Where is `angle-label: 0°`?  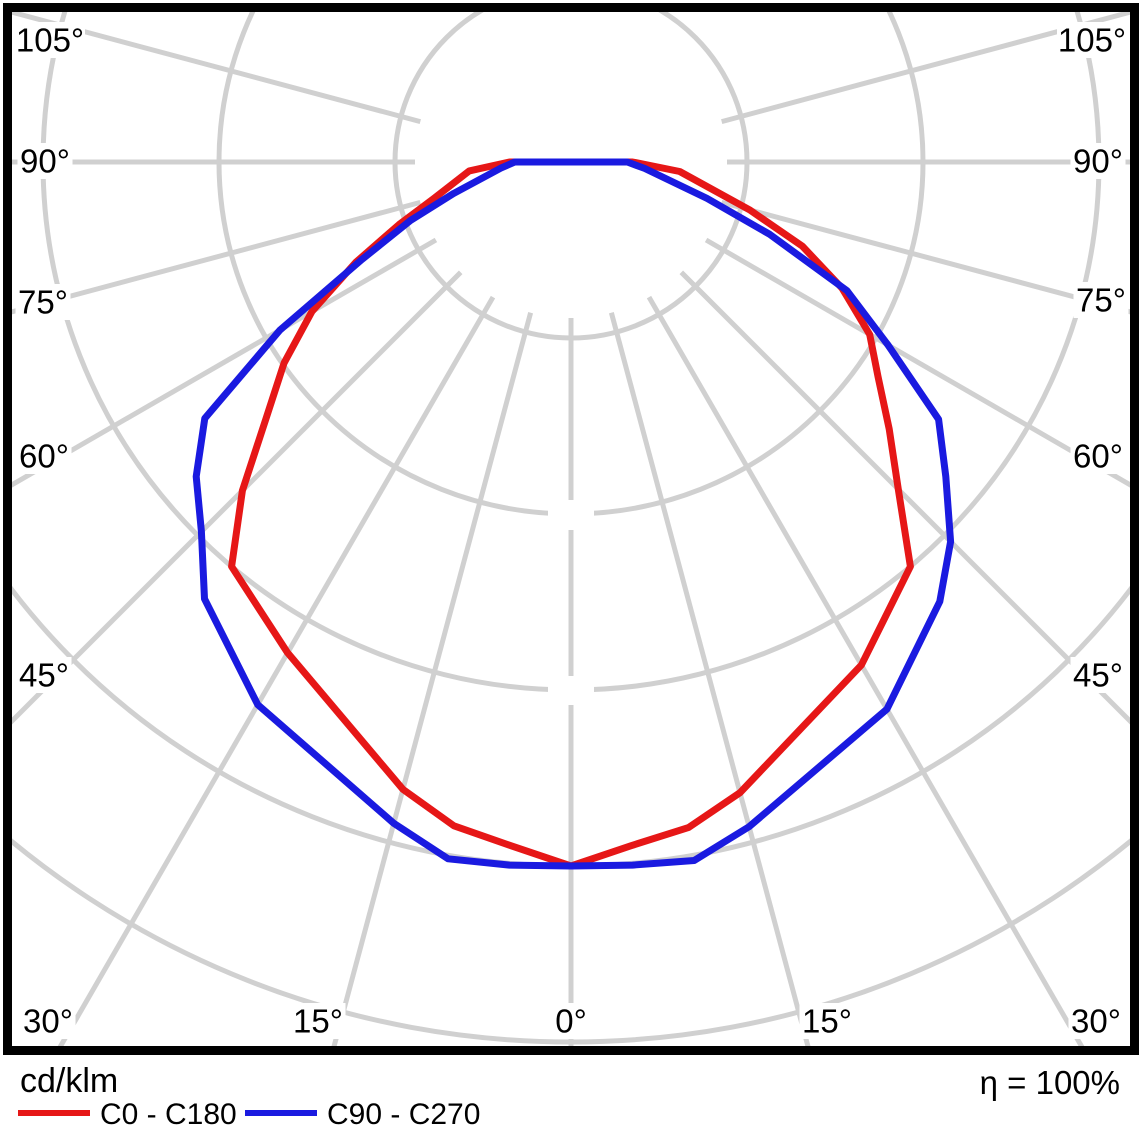
angle-label: 0° is located at coordinates (571, 1021).